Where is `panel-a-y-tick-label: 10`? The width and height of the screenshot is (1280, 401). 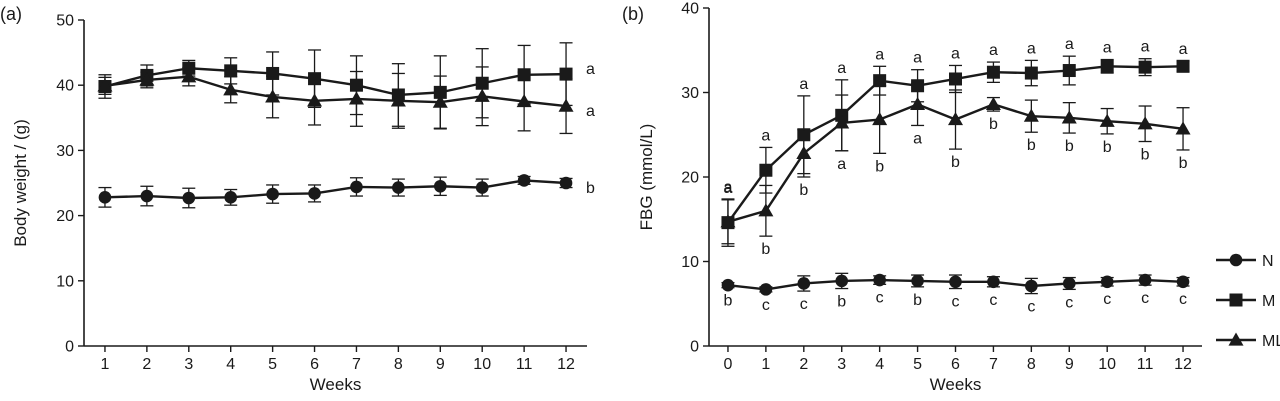
panel-a-y-tick-label: 10 is located at coordinates (65, 281).